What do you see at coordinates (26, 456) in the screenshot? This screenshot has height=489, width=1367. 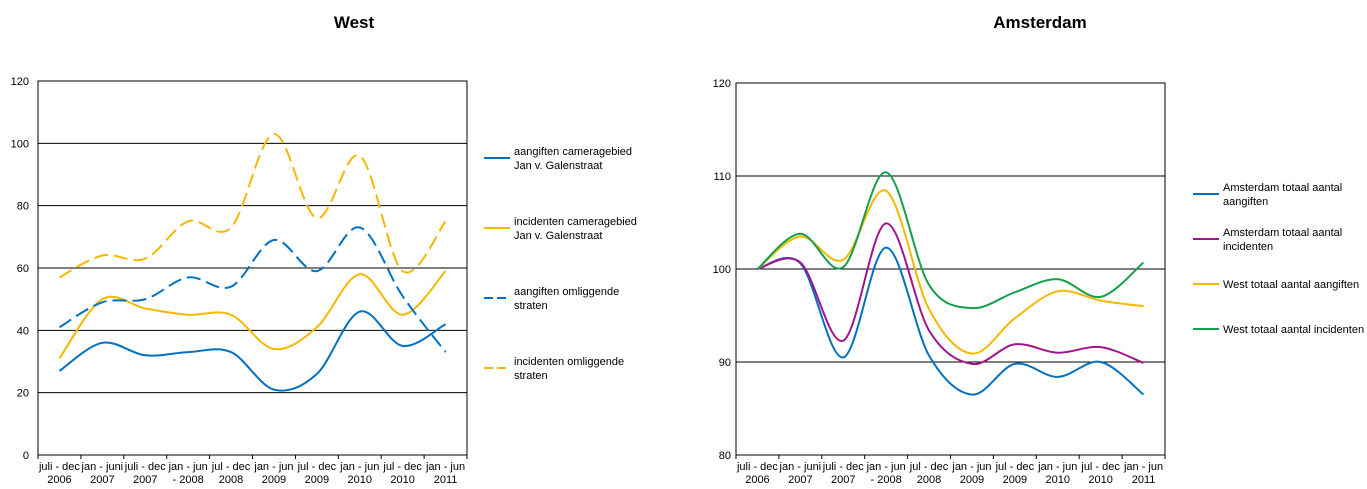 I see `y-tick-label: 0` at bounding box center [26, 456].